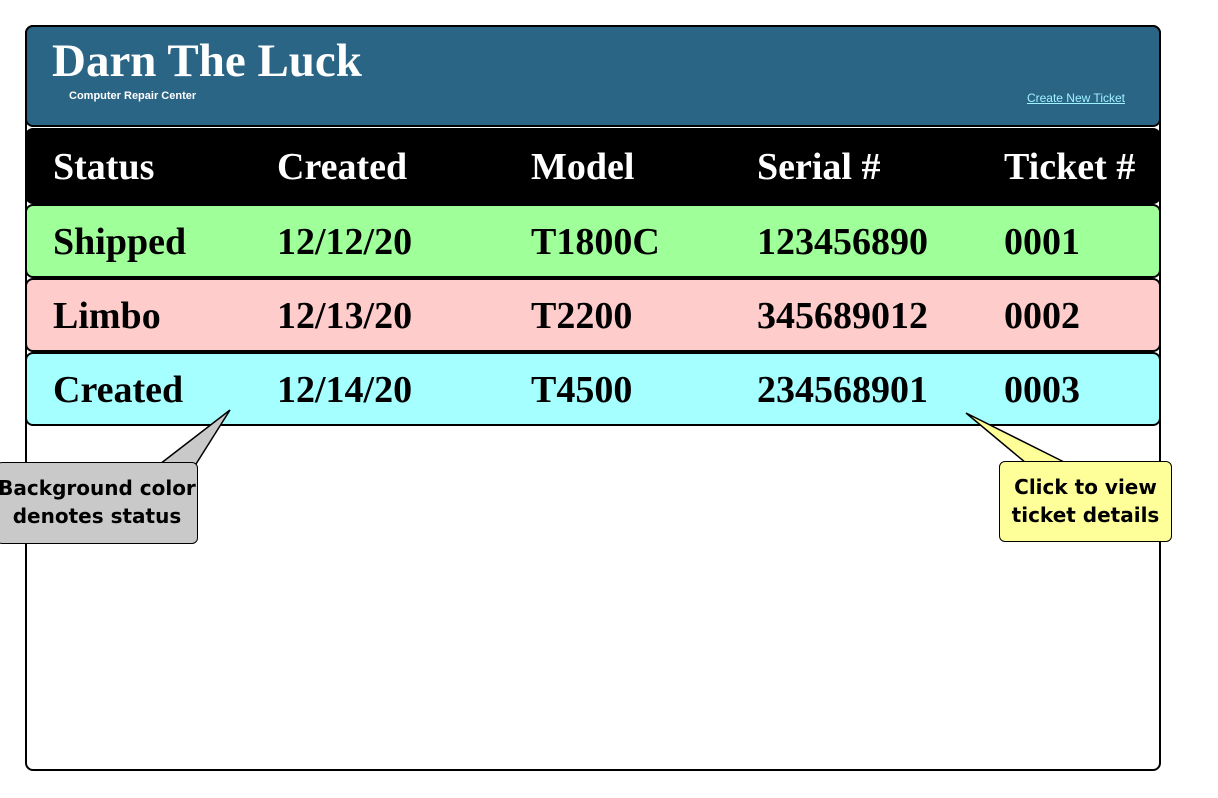  What do you see at coordinates (104, 167) in the screenshot?
I see `column-header-status: Status` at bounding box center [104, 167].